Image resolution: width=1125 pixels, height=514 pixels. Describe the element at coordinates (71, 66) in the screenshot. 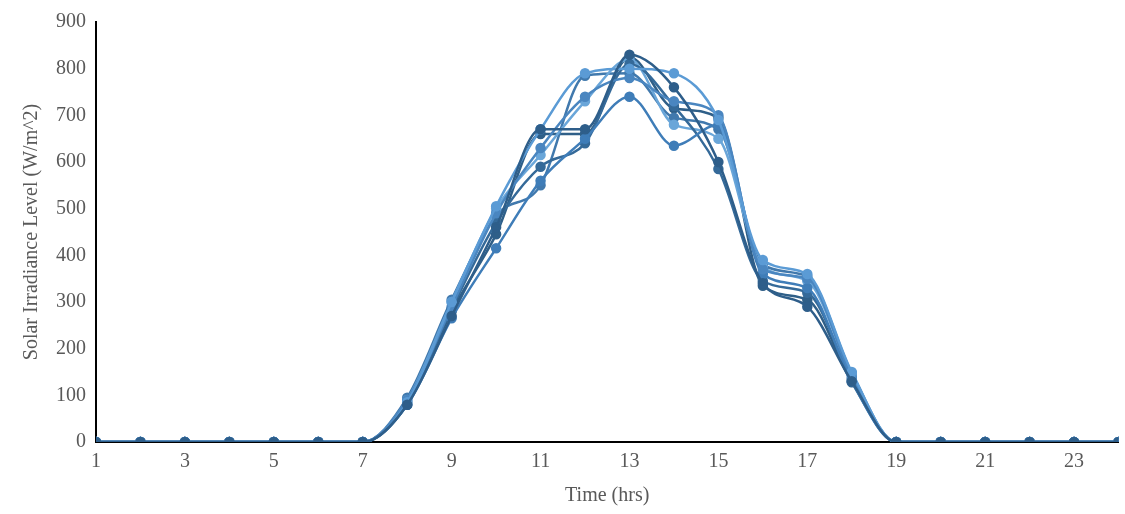

I see `y-tick-label: 800` at that location.